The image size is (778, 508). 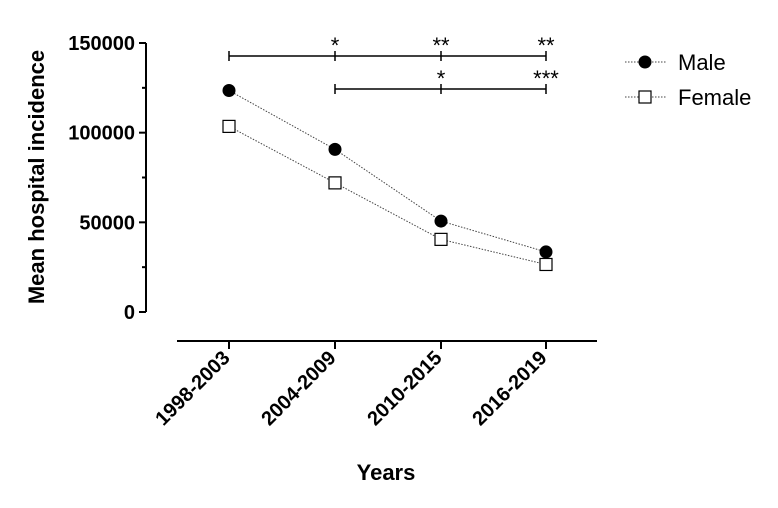 I want to click on y-tick-label: 0, so click(x=129, y=313).